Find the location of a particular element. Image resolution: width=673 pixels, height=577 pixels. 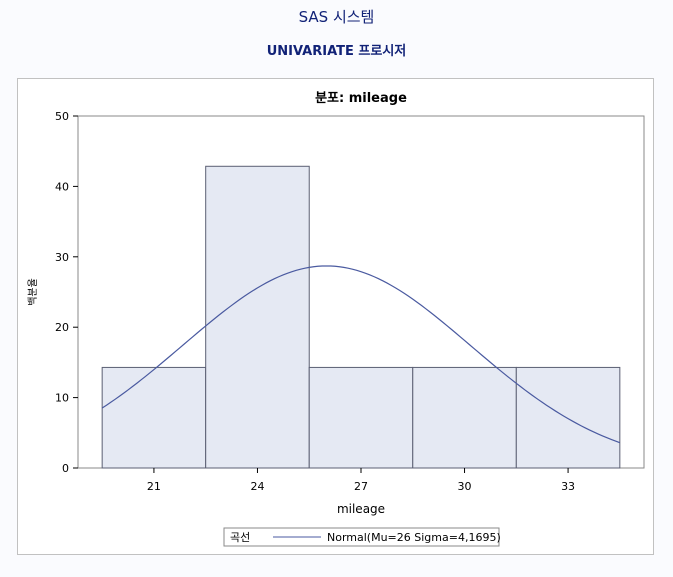

chart-title: 분포: mileage is located at coordinates (361, 98).